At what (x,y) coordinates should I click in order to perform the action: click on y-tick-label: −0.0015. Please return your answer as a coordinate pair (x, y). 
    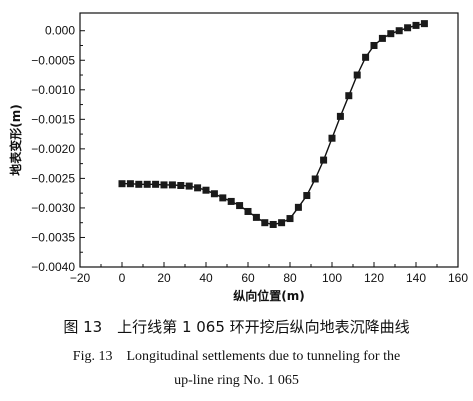
    Looking at the image, I should click on (53, 119).